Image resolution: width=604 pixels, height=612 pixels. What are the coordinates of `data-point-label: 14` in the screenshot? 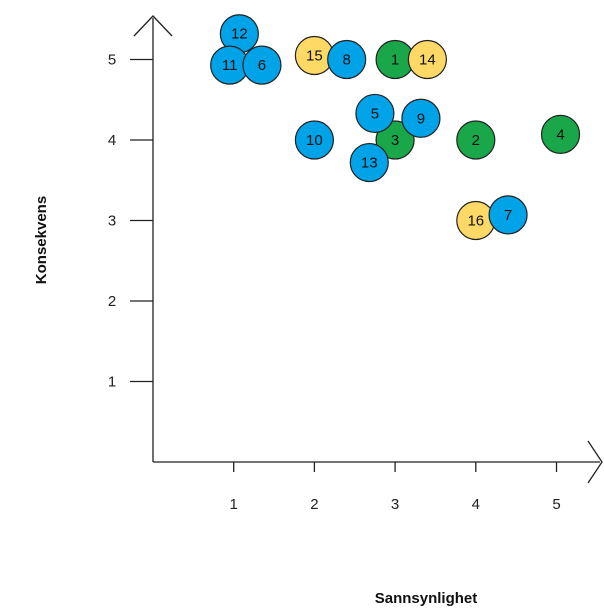 It's located at (427, 60).